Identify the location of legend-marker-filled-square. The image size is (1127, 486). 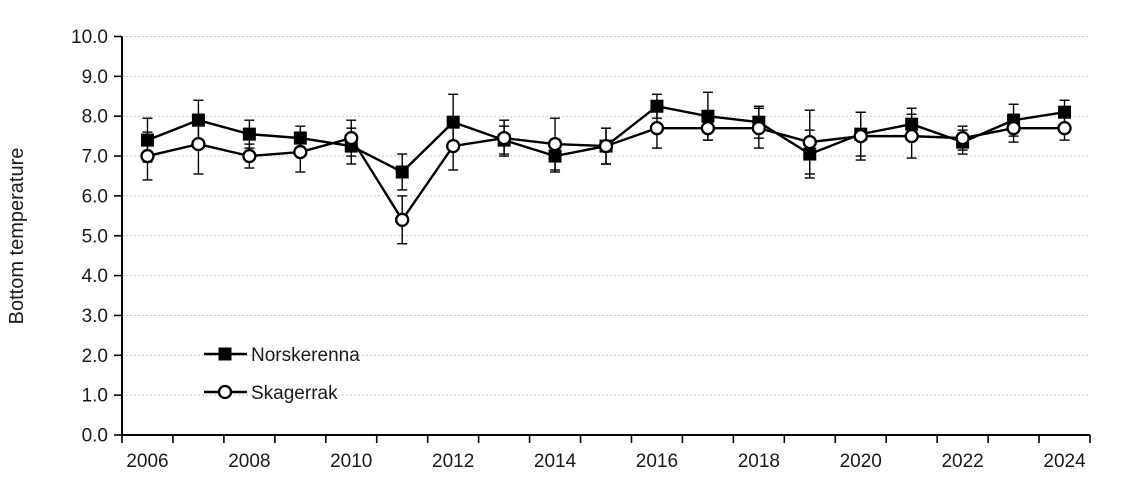
(225, 354).